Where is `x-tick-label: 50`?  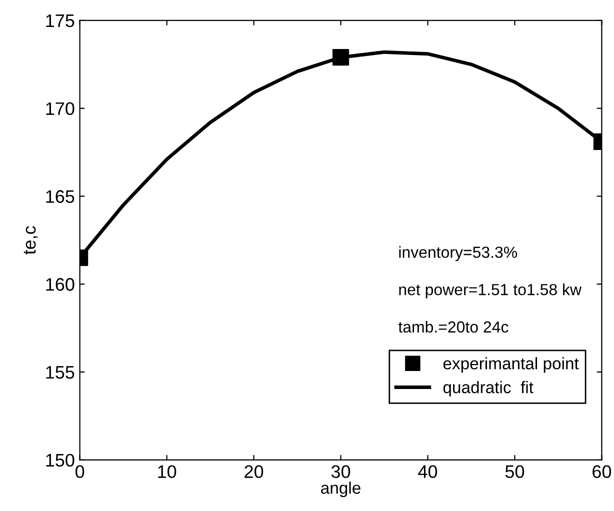 x-tick-label: 50 is located at coordinates (514, 471).